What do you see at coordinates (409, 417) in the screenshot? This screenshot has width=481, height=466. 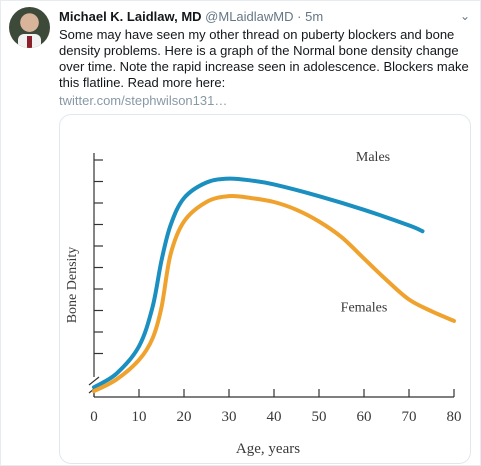 I see `x-tick-label: 70` at bounding box center [409, 417].